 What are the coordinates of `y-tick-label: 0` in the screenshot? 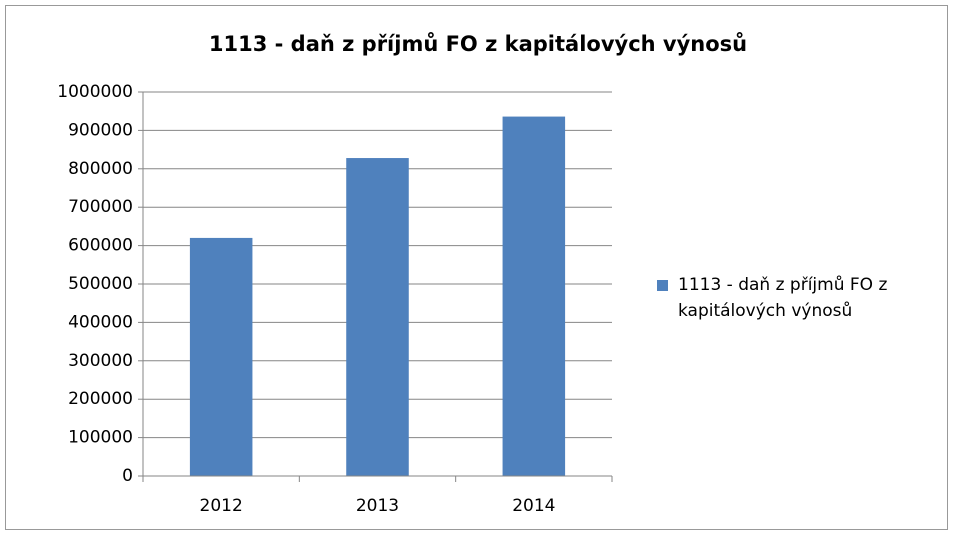 It's located at (127, 476).